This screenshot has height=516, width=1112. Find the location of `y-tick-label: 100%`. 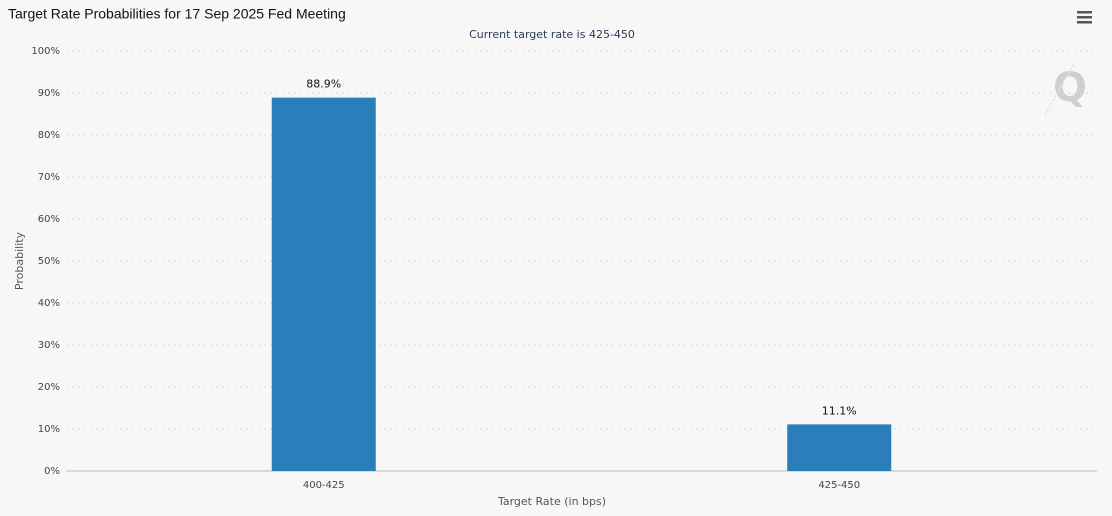

y-tick-label: 100% is located at coordinates (45, 51).